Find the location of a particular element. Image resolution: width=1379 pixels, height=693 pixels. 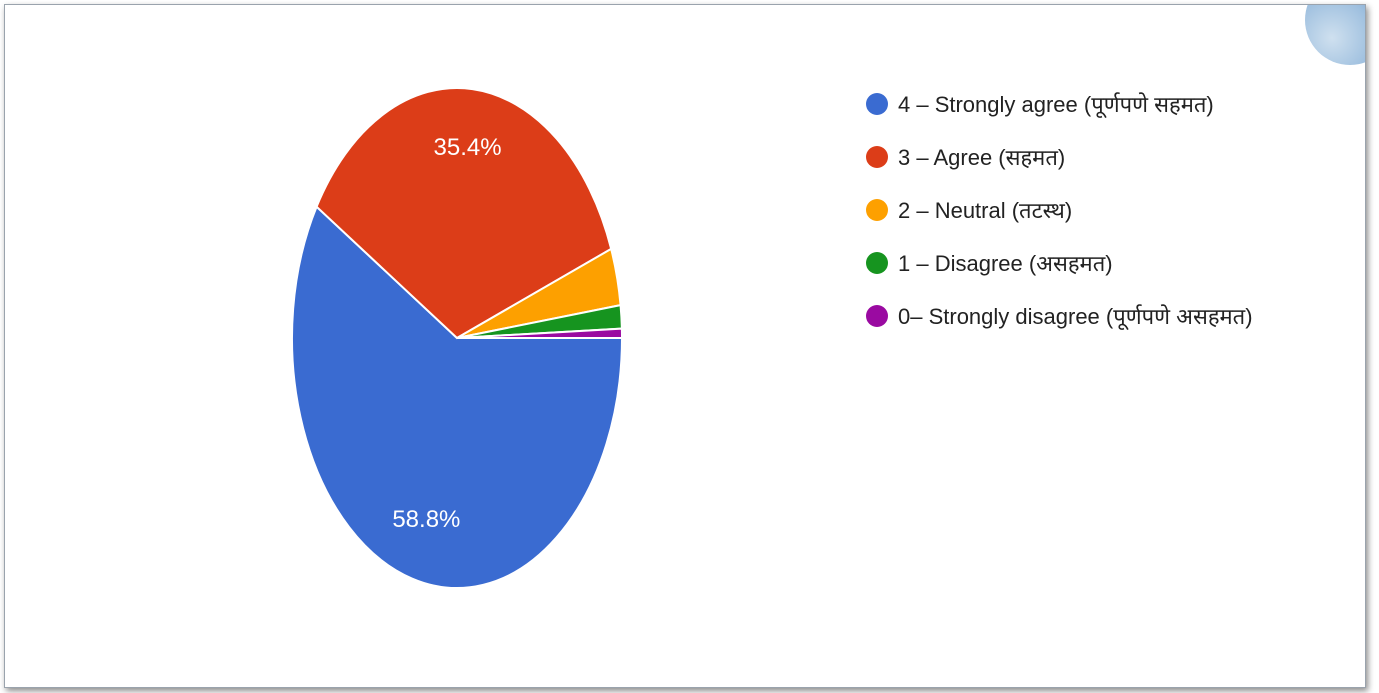

legend-item: 4 – Strongly agree (पूर्णपणे सहमत) is located at coordinates (1059, 104).